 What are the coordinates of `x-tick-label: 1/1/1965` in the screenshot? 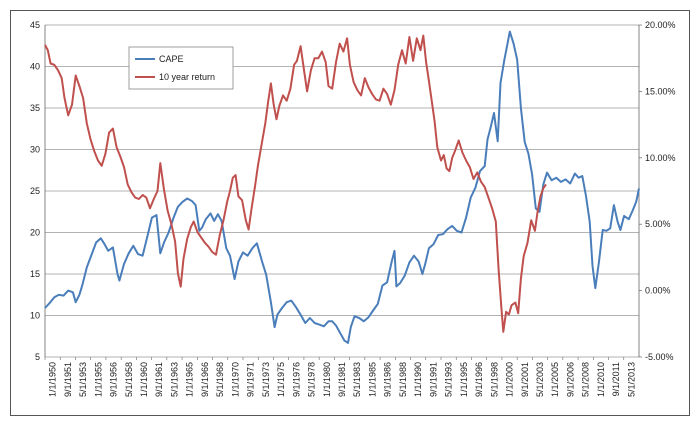 It's located at (190, 379).